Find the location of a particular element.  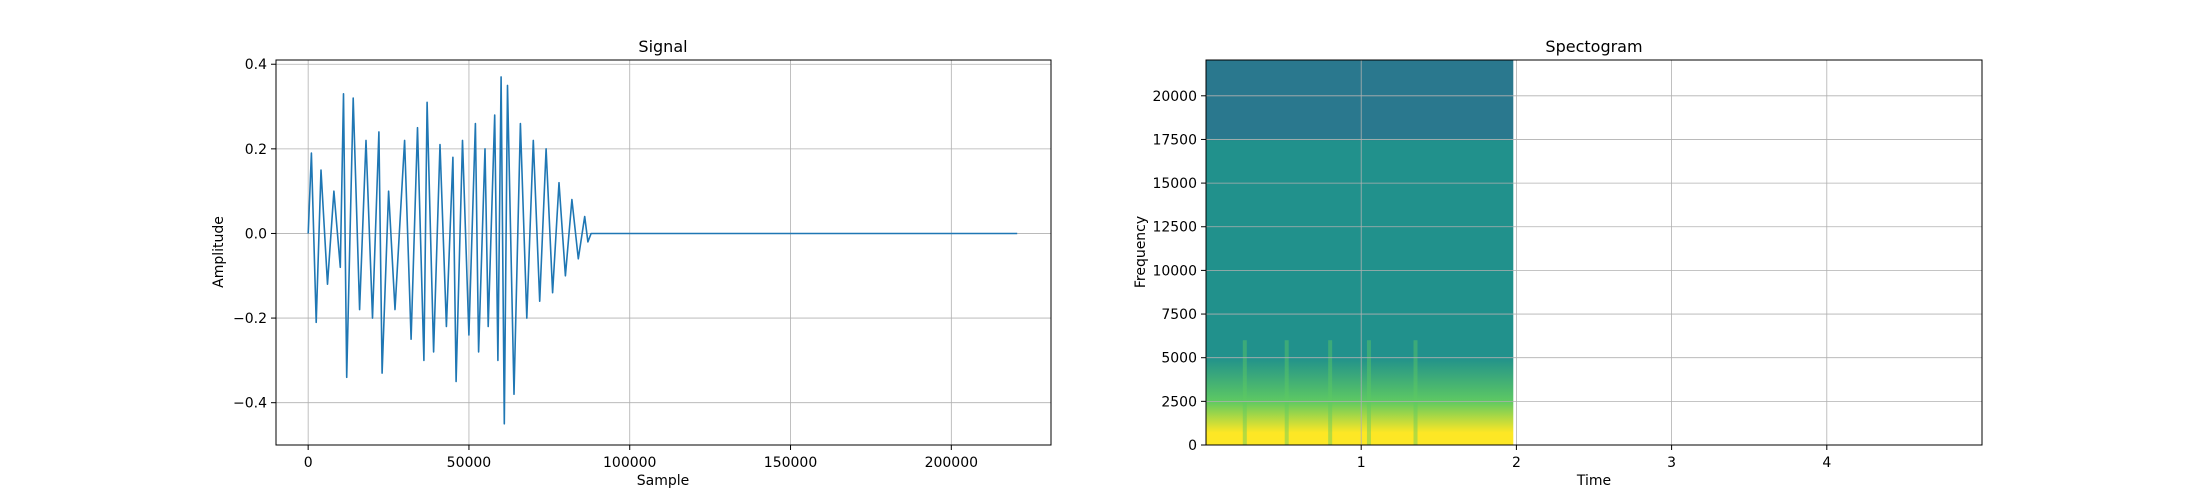

signal-xlabel: Sample is located at coordinates (663, 481).